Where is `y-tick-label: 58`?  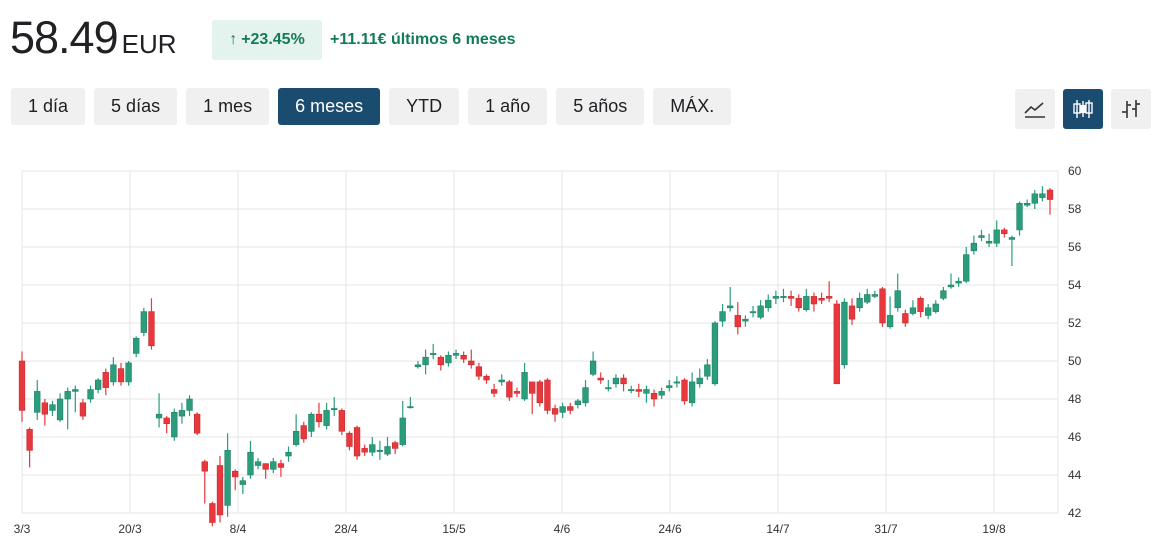
y-tick-label: 58 is located at coordinates (1075, 209).